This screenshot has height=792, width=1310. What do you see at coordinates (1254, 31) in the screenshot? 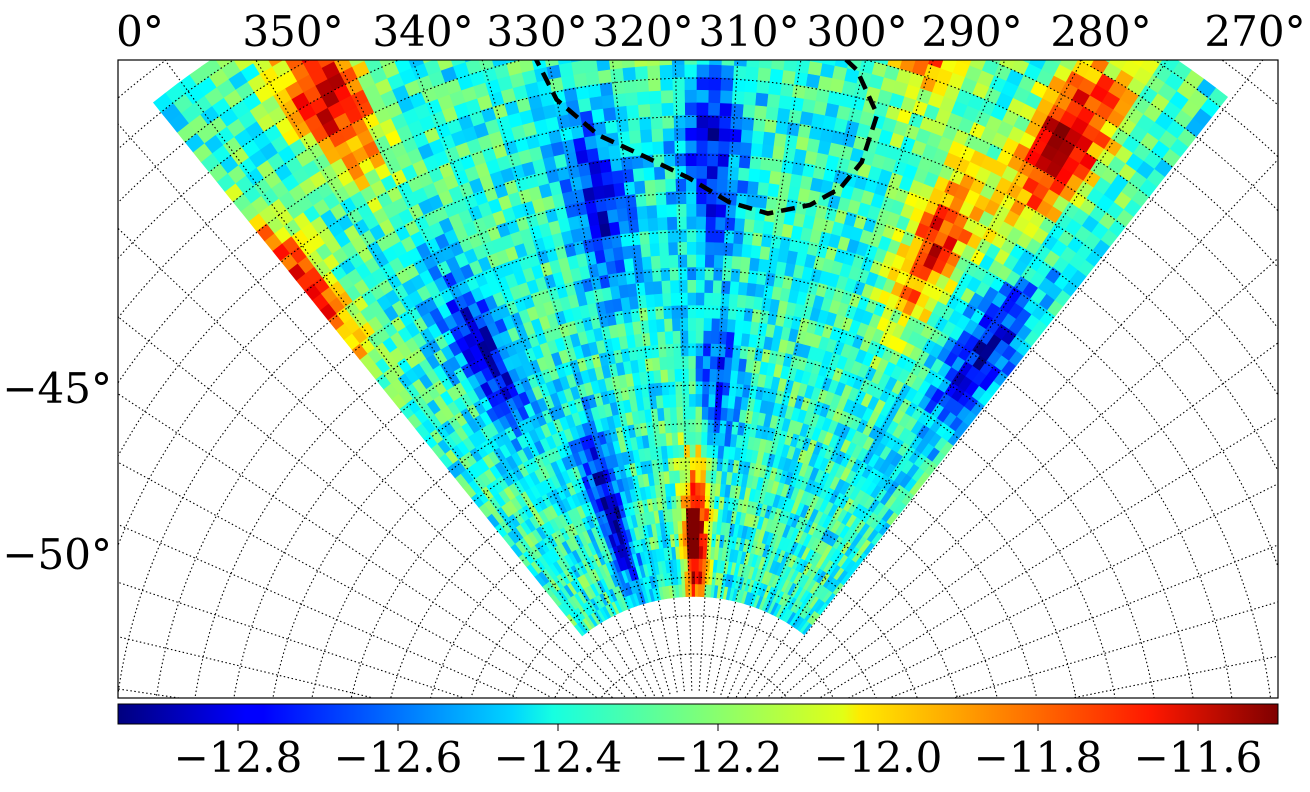
I see `lon-tick-label: 270°` at bounding box center [1254, 31].